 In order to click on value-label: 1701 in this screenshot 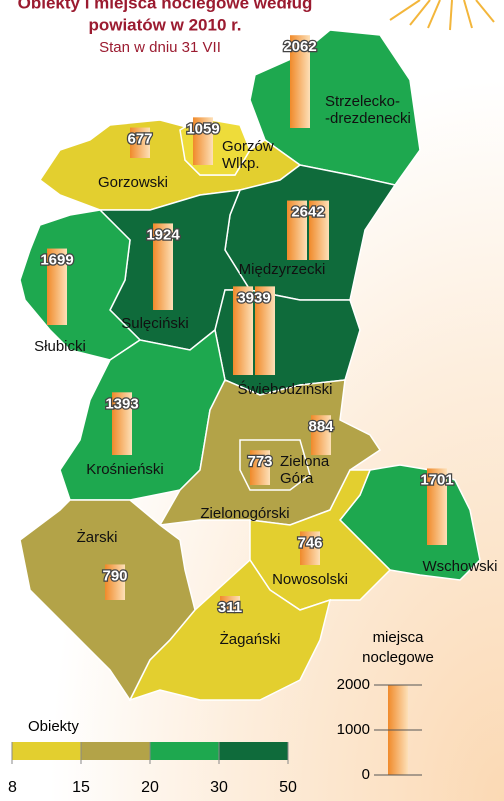, I will do `click(436, 479)`.